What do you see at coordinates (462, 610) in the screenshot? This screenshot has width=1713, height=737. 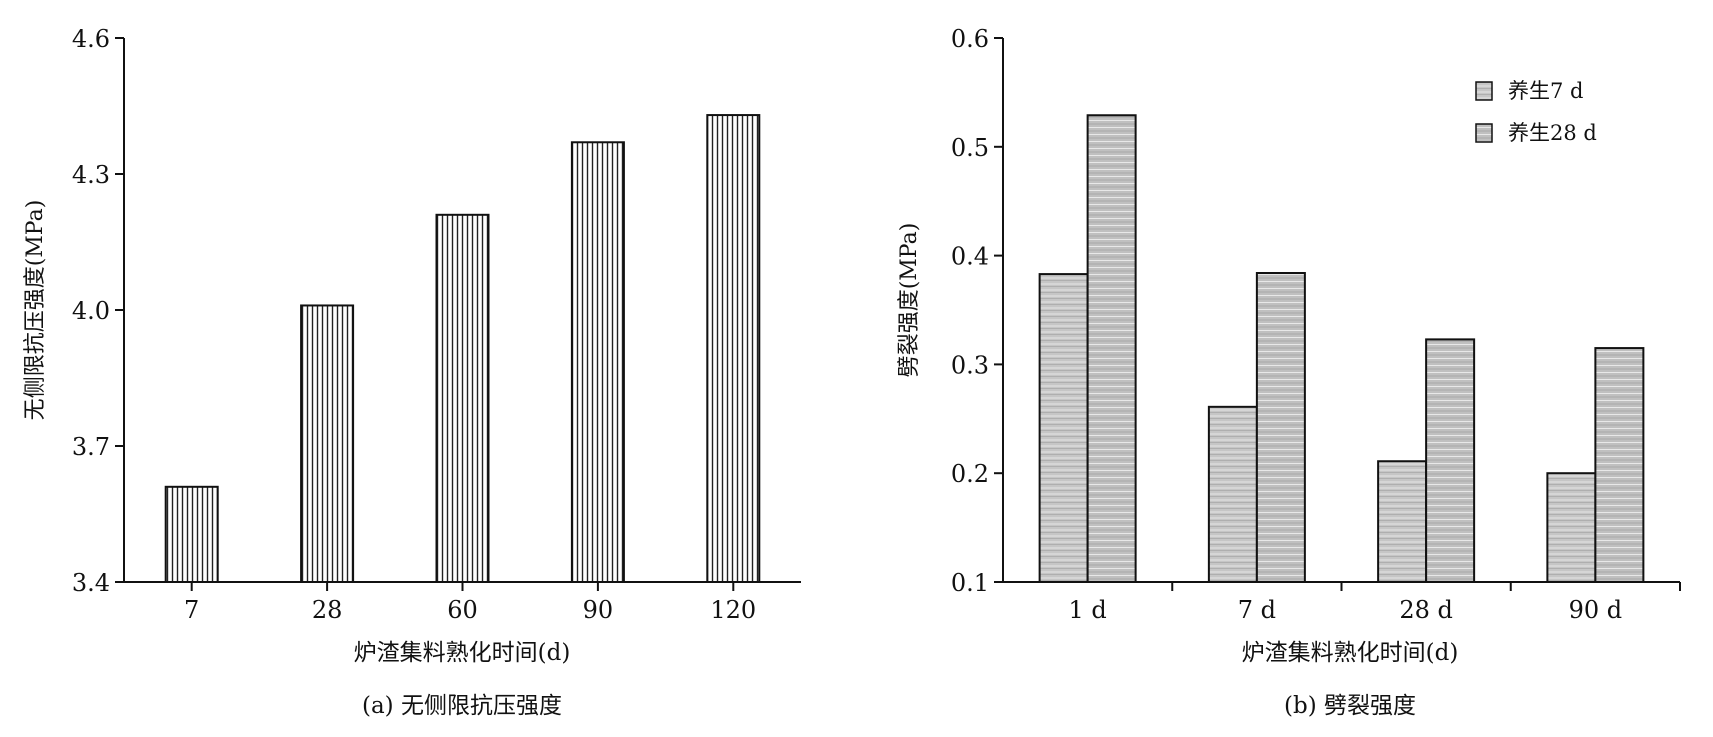 I see `panel-a-xtick-label: 60` at bounding box center [462, 610].